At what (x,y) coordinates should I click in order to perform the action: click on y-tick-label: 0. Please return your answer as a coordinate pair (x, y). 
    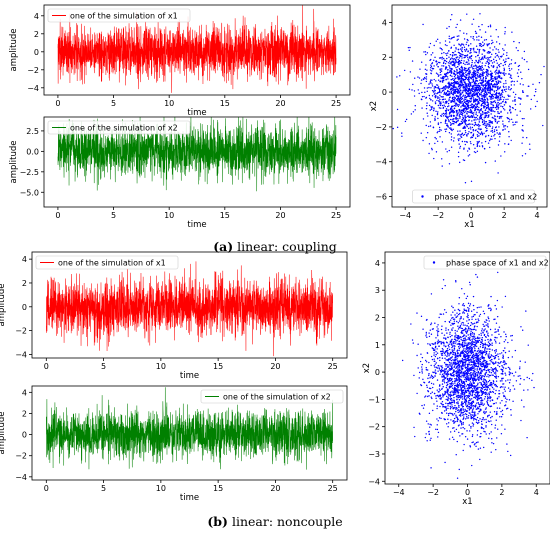
    Looking at the image, I should click on (36, 52).